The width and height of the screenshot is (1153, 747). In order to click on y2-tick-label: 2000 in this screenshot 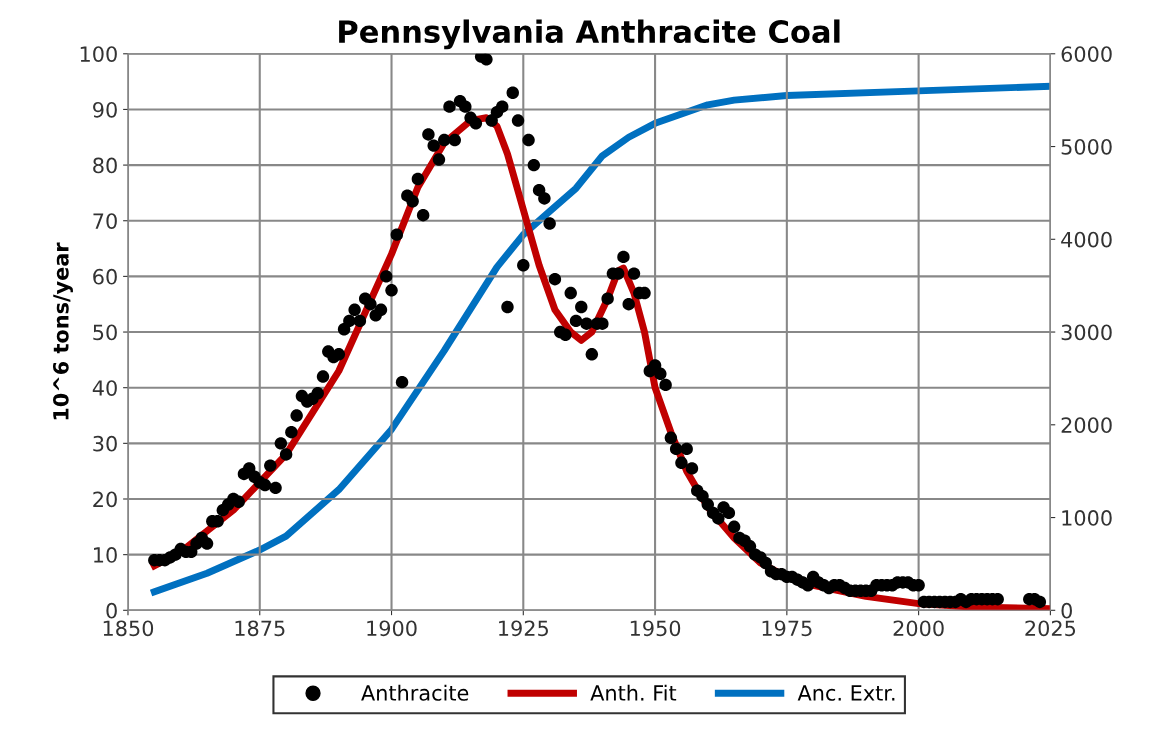, I will do `click(1086, 425)`.